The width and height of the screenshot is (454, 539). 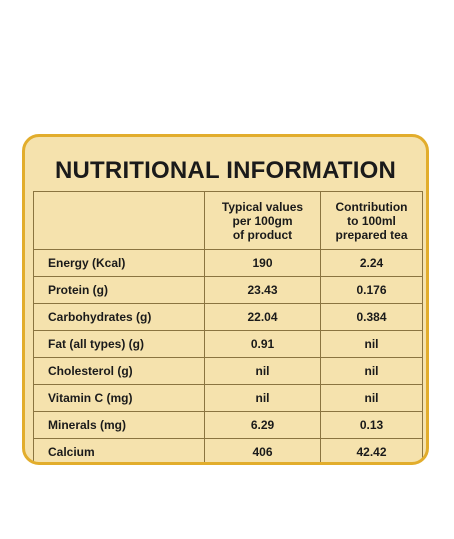 What do you see at coordinates (119, 317) in the screenshot?
I see `nutrient-name: Carbohydrates (g)` at bounding box center [119, 317].